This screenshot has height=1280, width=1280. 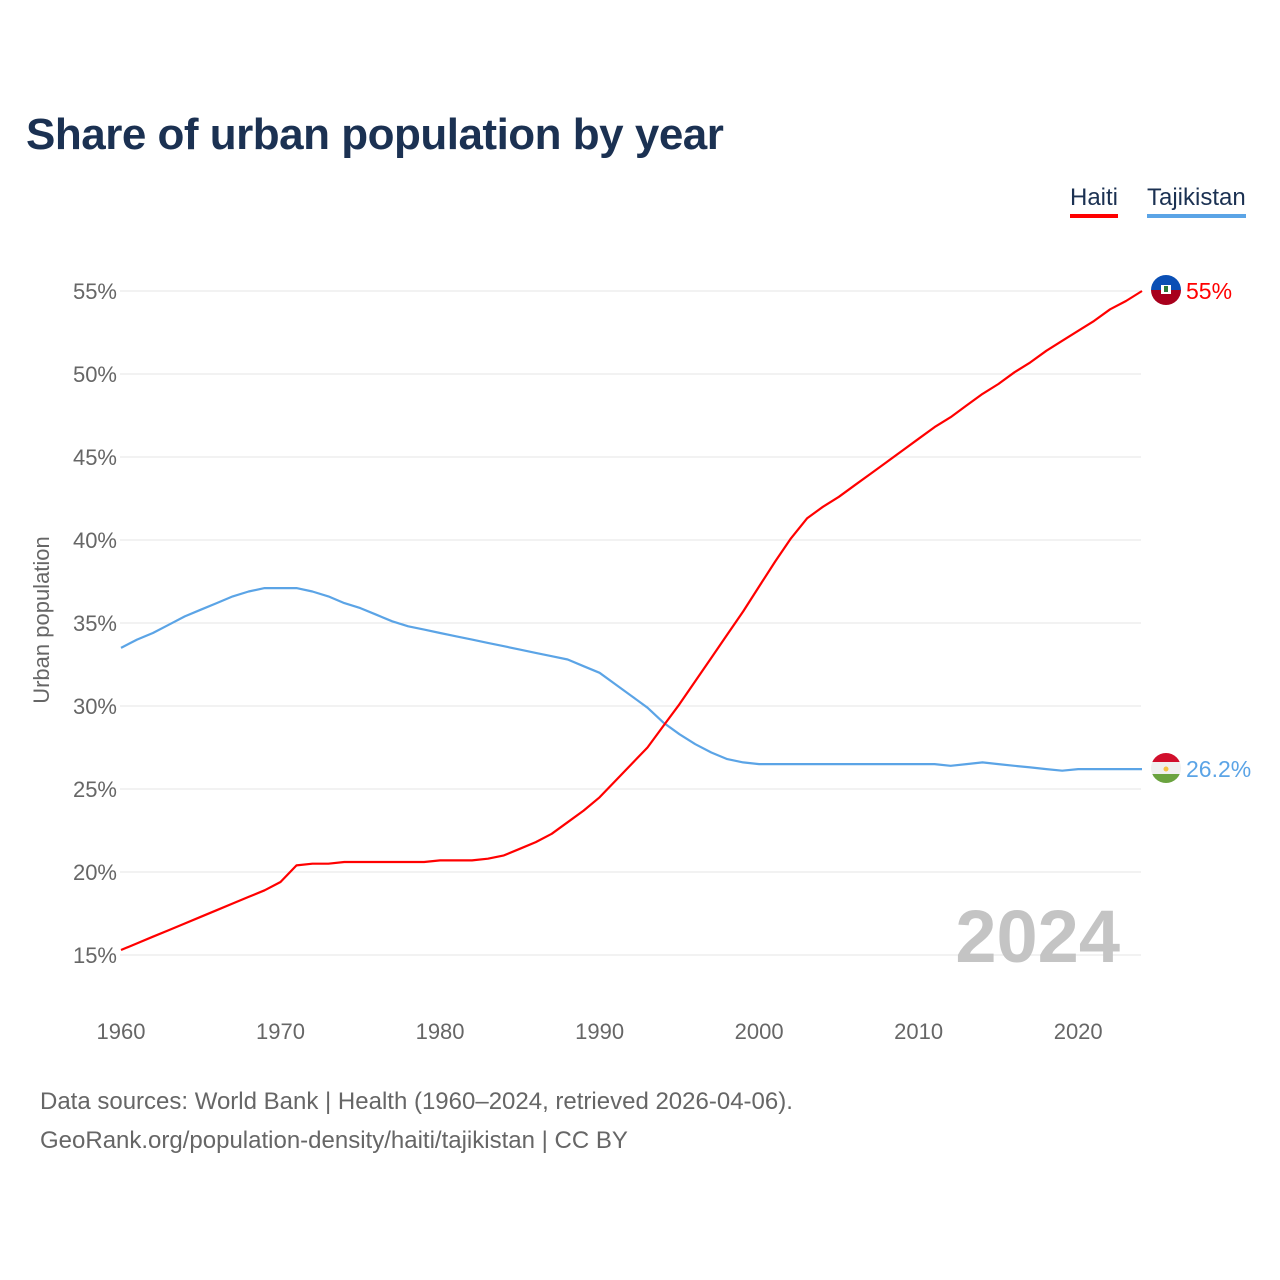 I want to click on chart-title: Share of urban population by year, so click(x=375, y=134).